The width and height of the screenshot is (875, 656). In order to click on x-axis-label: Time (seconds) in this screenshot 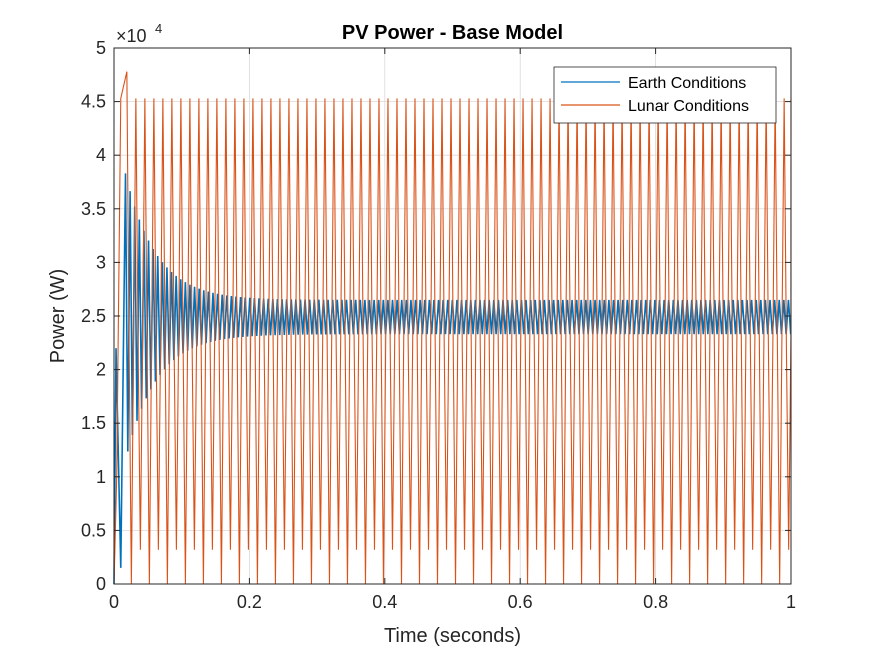, I will do `click(452, 636)`.